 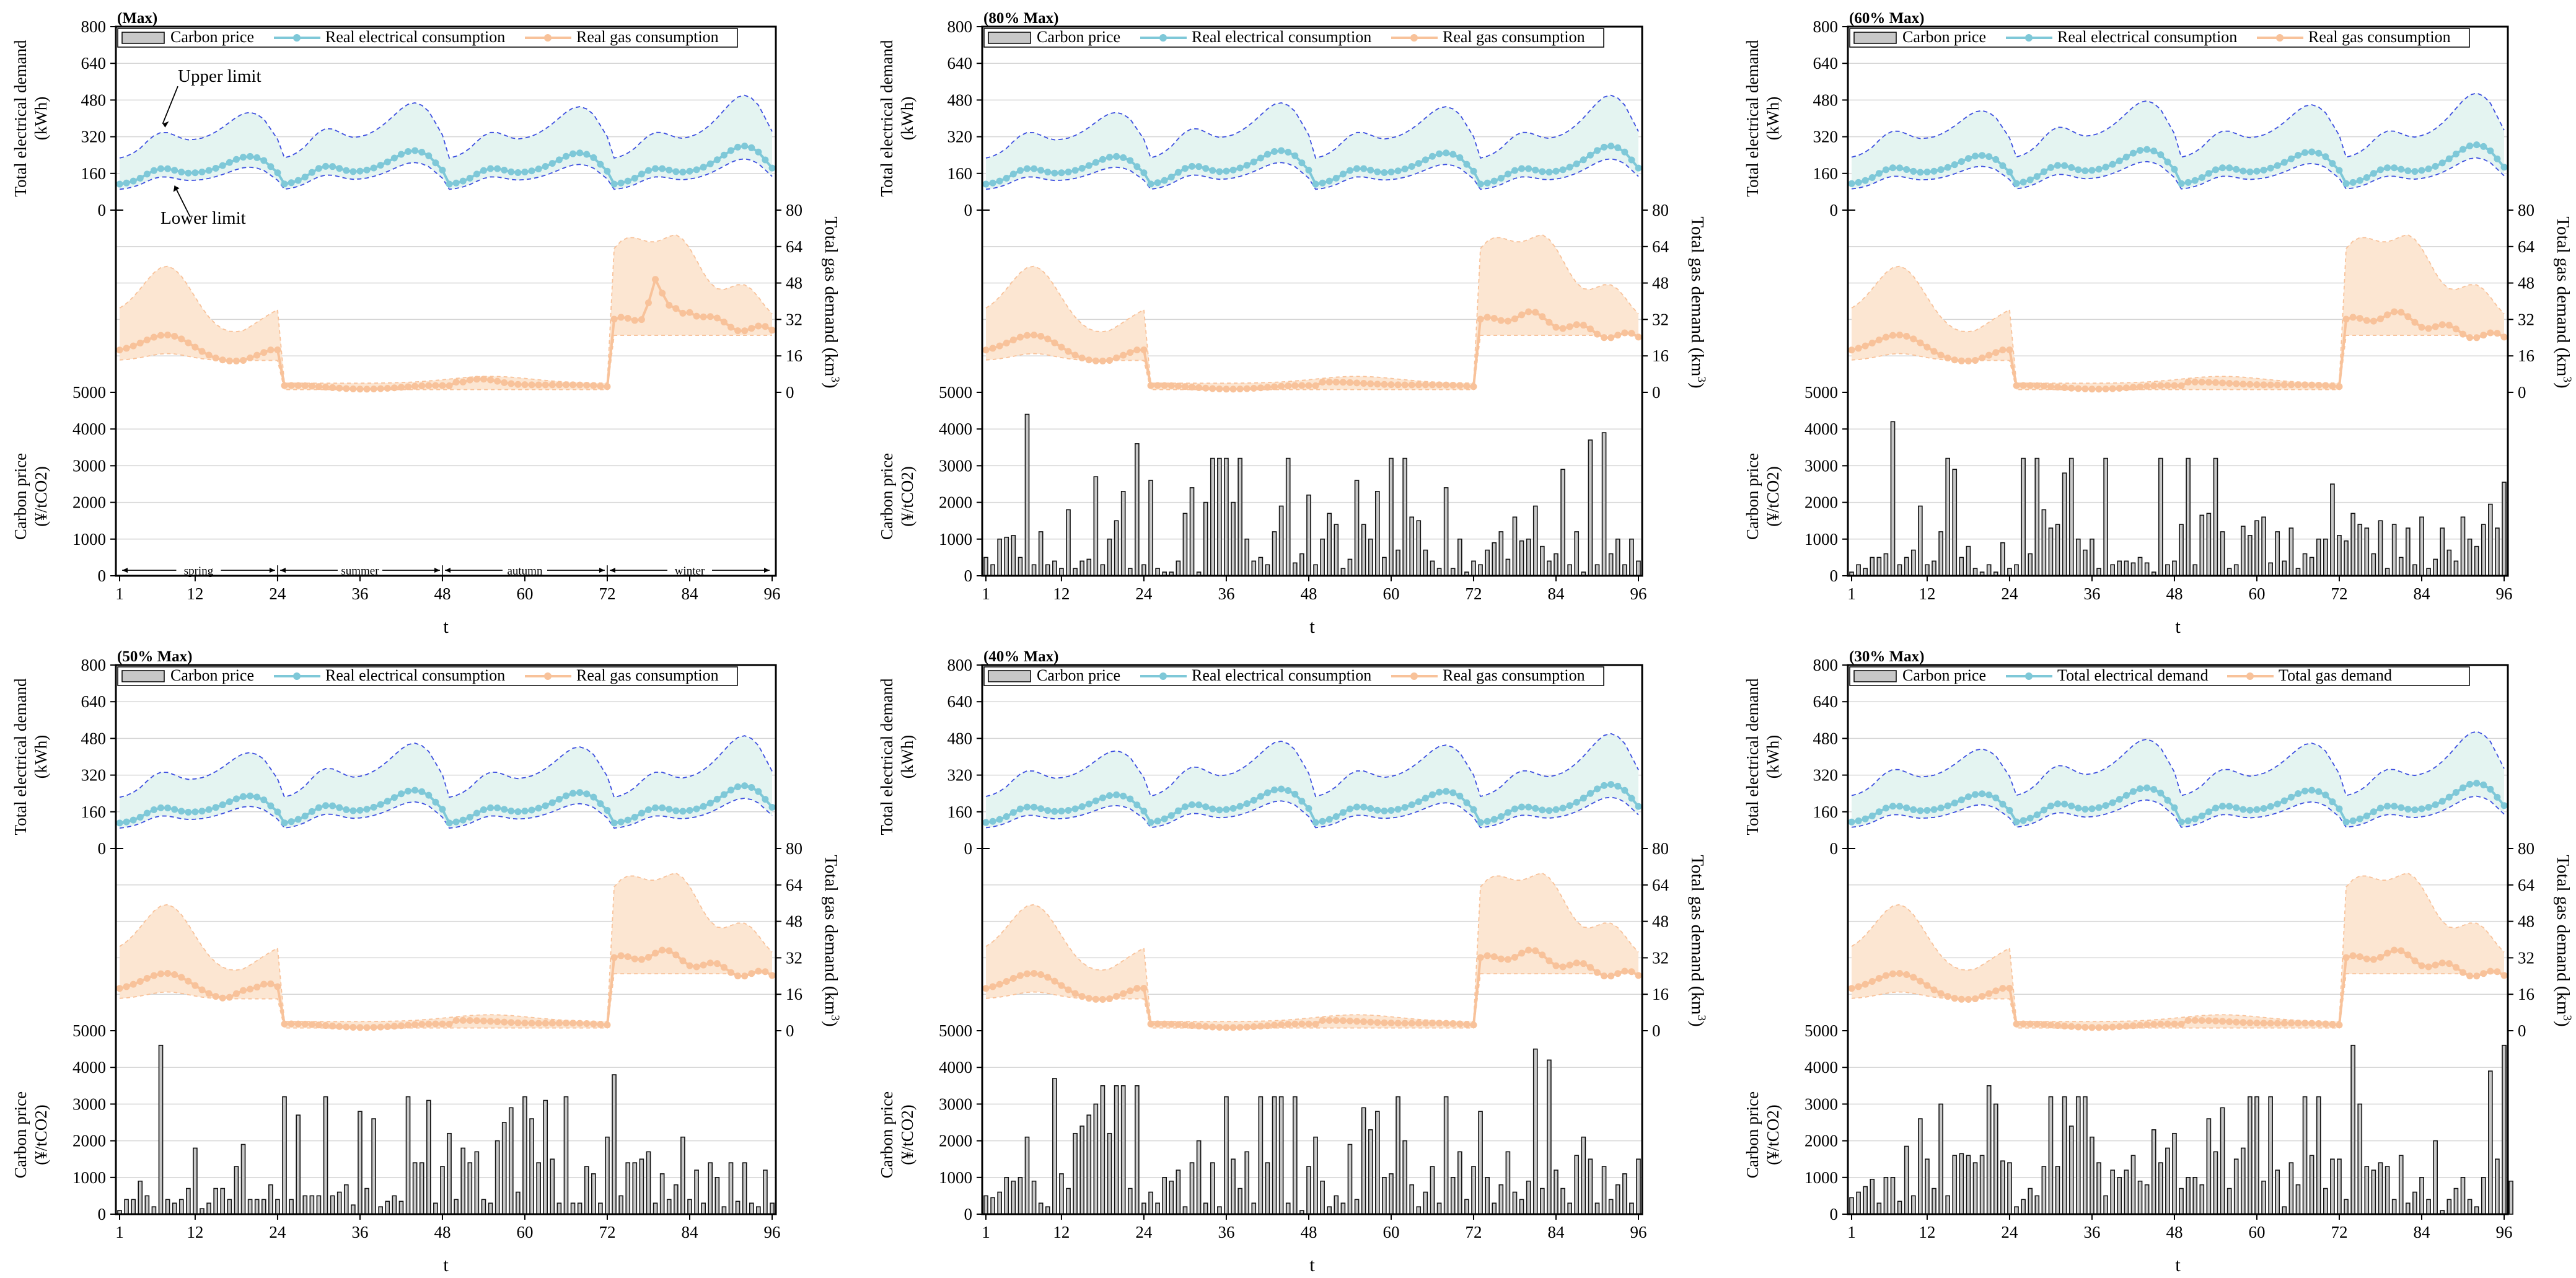 What do you see at coordinates (2563, 1024) in the screenshot?
I see `gas-axis-label-close: )` at bounding box center [2563, 1024].